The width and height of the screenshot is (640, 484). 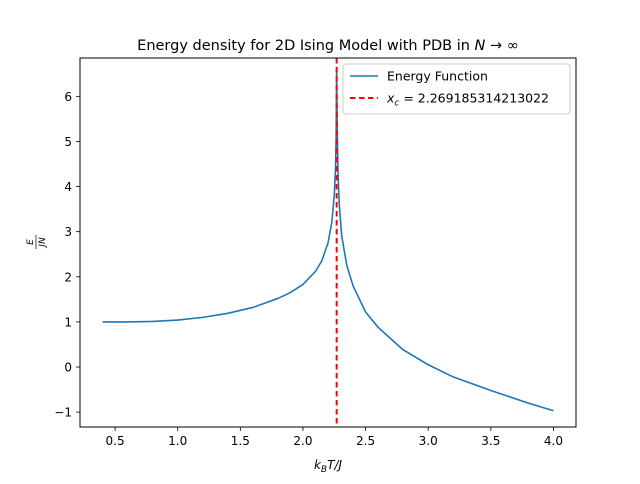 What do you see at coordinates (68, 232) in the screenshot?
I see `y-tick-label: 3` at bounding box center [68, 232].